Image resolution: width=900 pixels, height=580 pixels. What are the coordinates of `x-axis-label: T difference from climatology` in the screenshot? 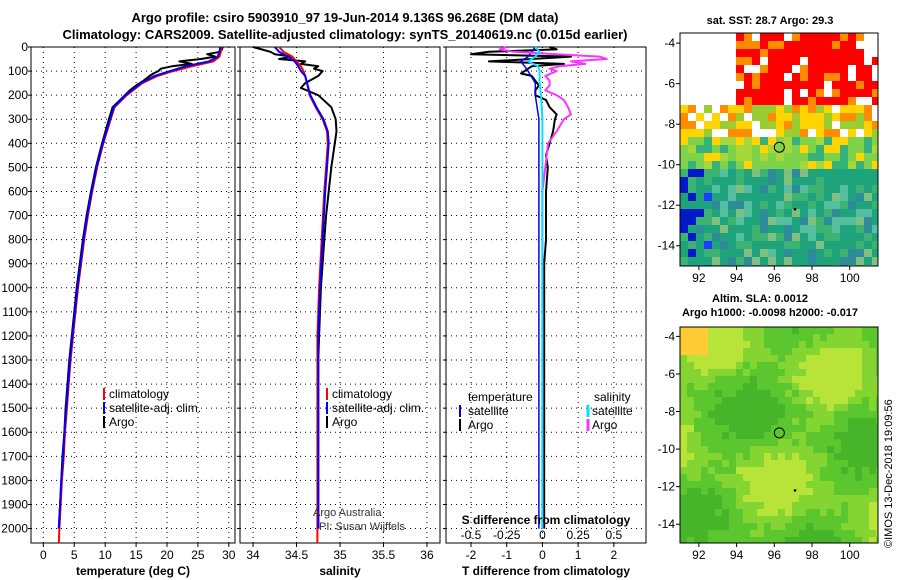 It's located at (546, 571).